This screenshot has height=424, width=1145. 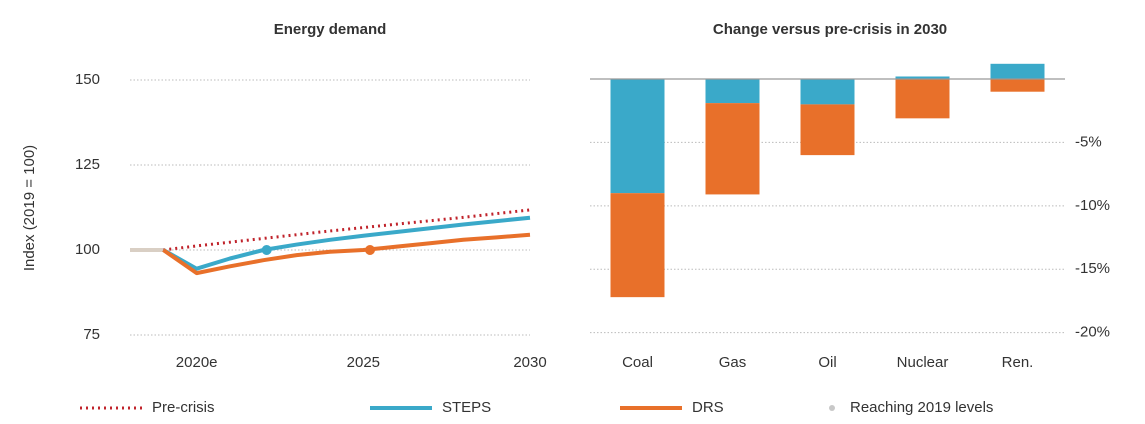 I want to click on legend-label: DRS, so click(x=708, y=407).